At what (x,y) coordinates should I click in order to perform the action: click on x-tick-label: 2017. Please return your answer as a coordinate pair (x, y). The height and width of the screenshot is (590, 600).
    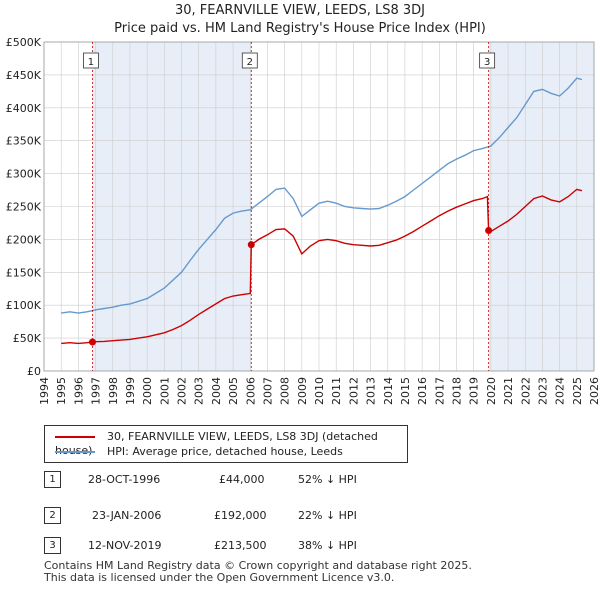
    Looking at the image, I should click on (439, 391).